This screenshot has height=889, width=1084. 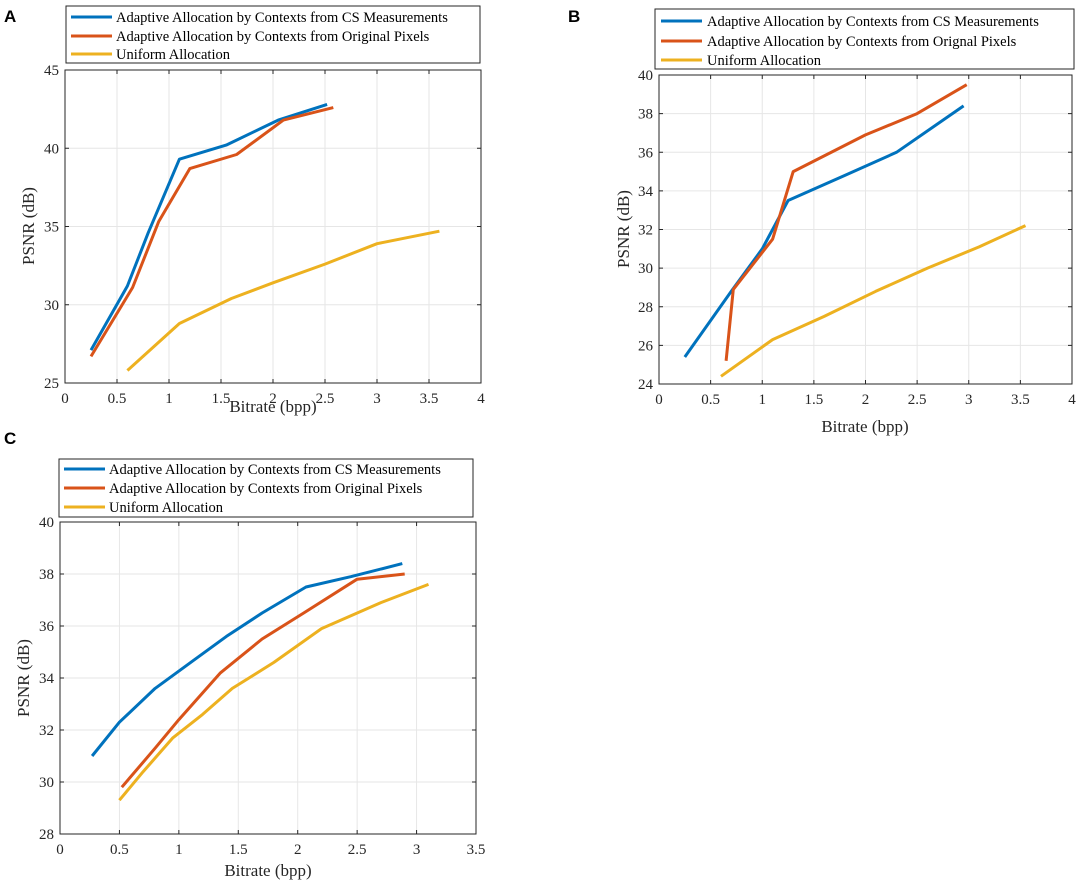 I want to click on panel-letter: A, so click(x=10, y=16).